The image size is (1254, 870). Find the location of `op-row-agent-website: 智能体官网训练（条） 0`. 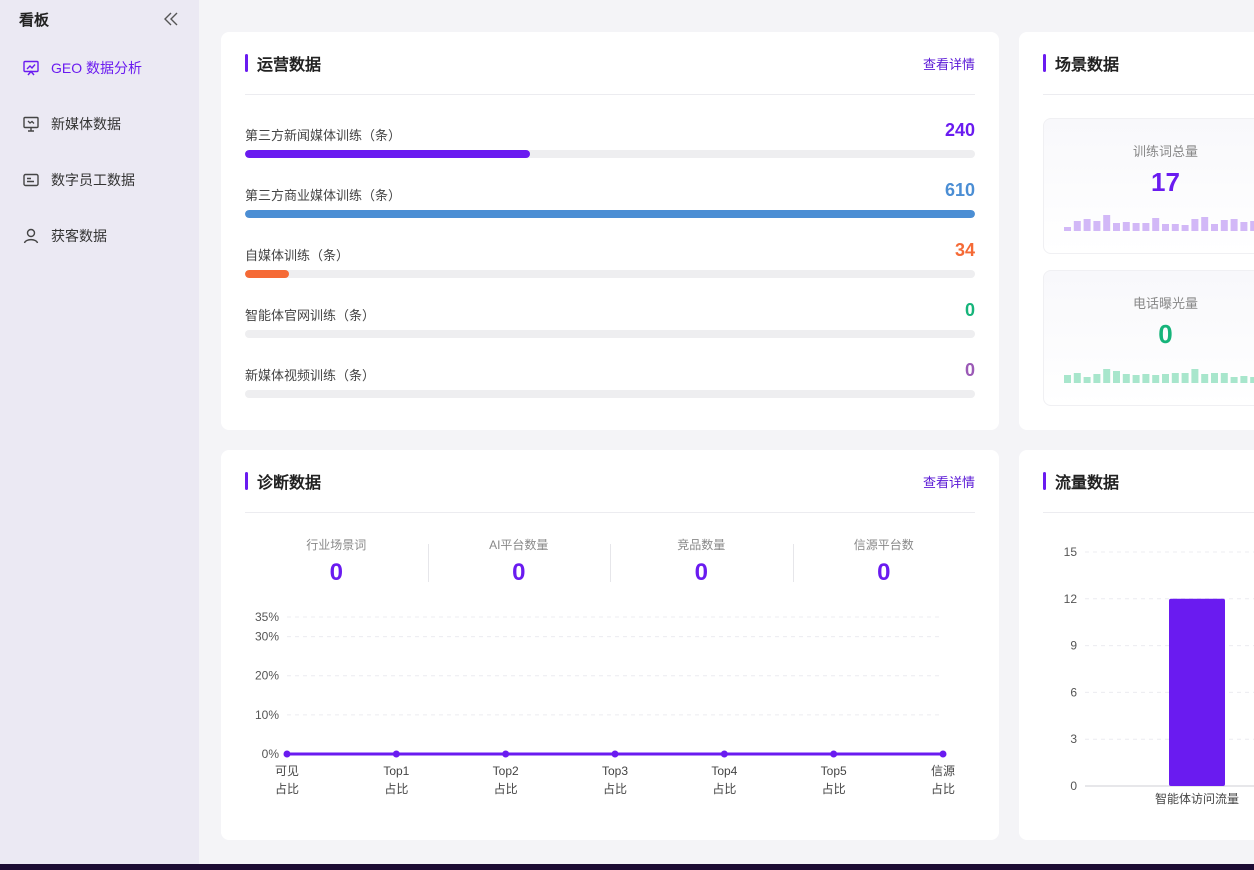

op-row-agent-website: 智能体官网训练（条） 0 is located at coordinates (610, 320).